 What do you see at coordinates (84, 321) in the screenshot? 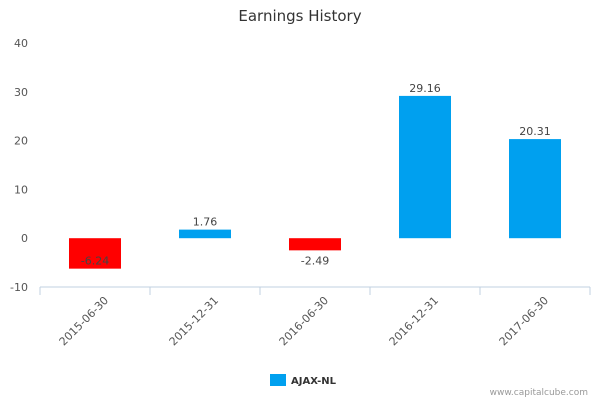
I see `x-tick-label: 2015-06-30` at bounding box center [84, 321].